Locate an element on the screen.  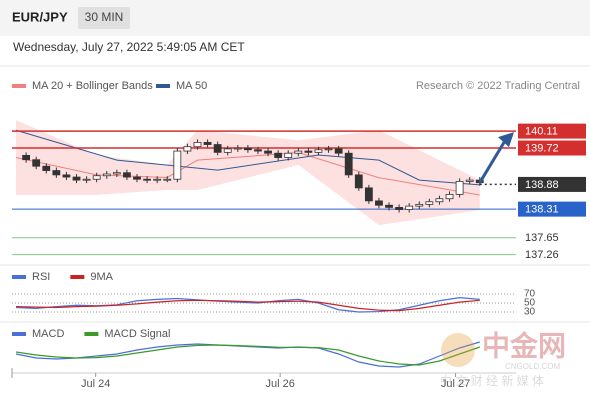
legend-label: MA 50 is located at coordinates (191, 86).